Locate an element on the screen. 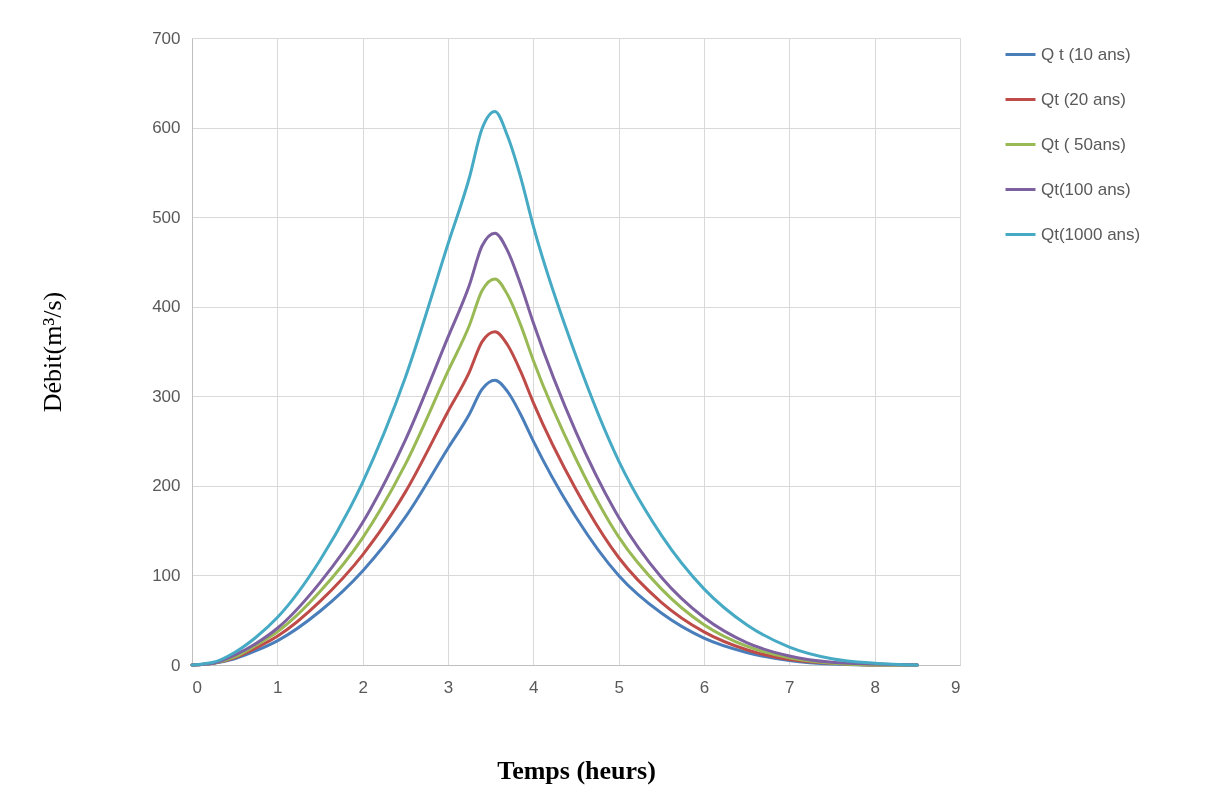 The image size is (1214, 803). y-axis-title: Débit(m³/s) is located at coordinates (53, 352).